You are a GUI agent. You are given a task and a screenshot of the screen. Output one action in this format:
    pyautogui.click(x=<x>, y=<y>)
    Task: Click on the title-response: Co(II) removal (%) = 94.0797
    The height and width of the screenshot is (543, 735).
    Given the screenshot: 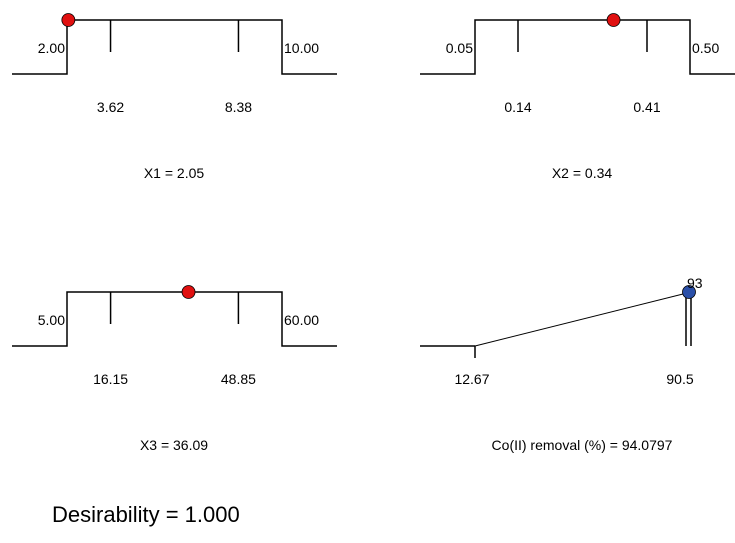 What is the action you would take?
    pyautogui.click(x=582, y=445)
    